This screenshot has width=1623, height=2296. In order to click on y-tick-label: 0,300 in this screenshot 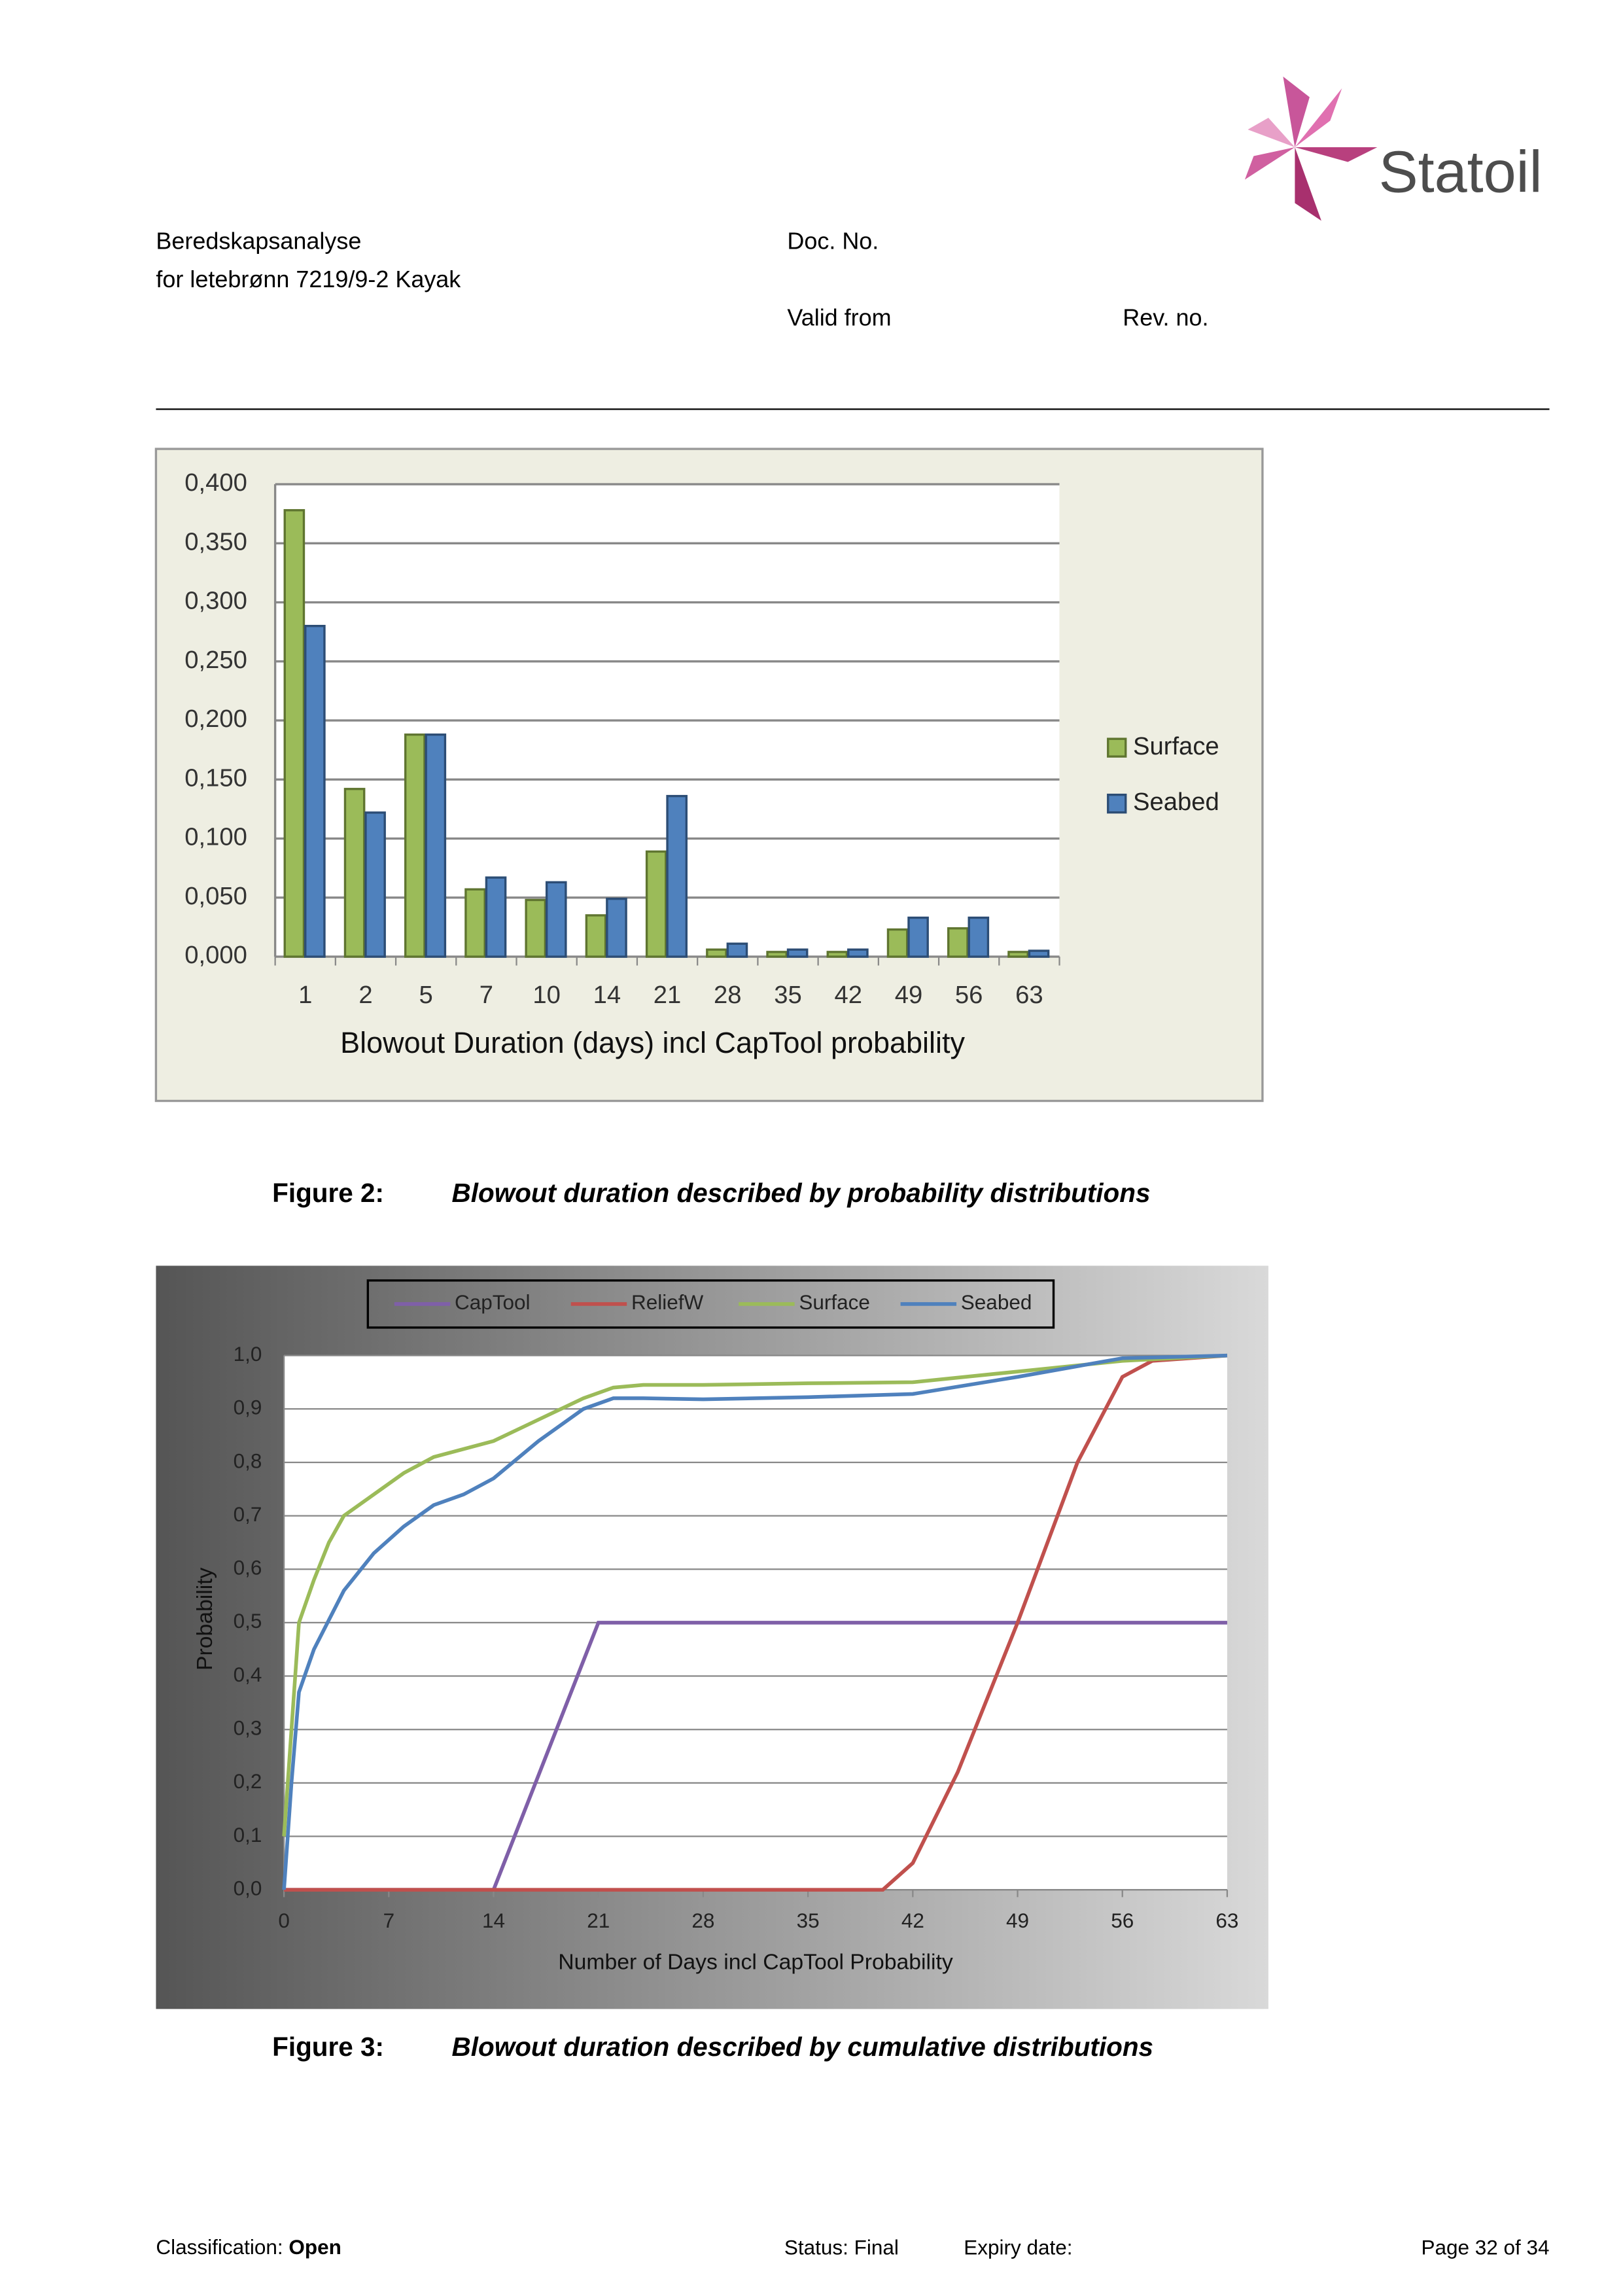, I will do `click(215, 601)`.